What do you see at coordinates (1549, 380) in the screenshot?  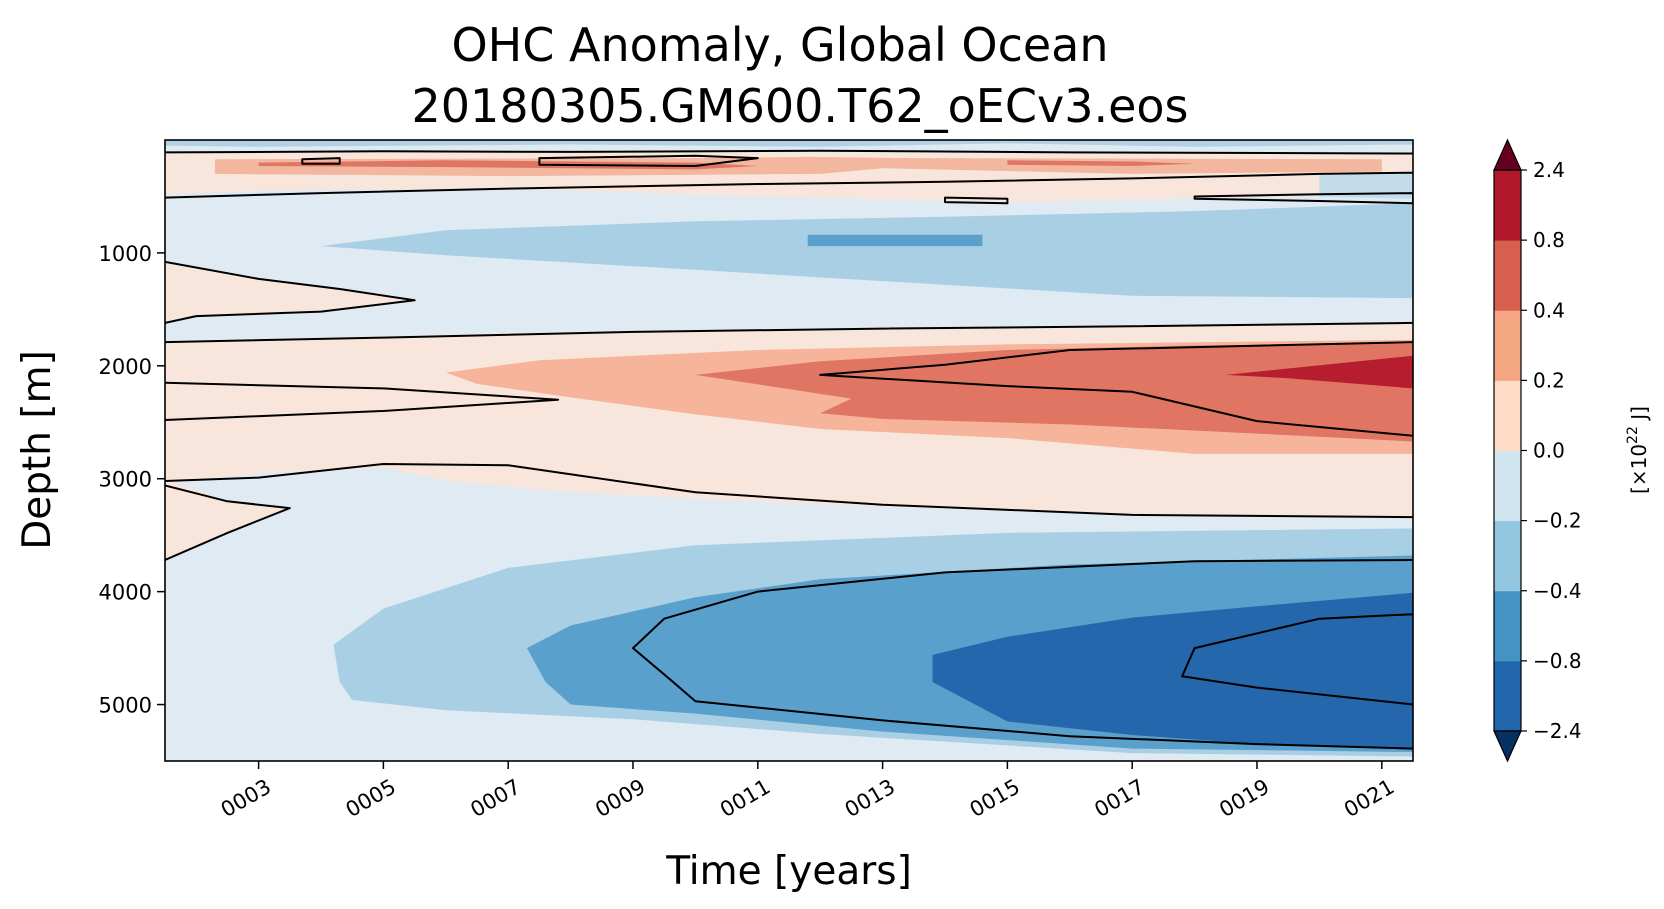 I see `colorbar-tick-label: 0.2` at bounding box center [1549, 380].